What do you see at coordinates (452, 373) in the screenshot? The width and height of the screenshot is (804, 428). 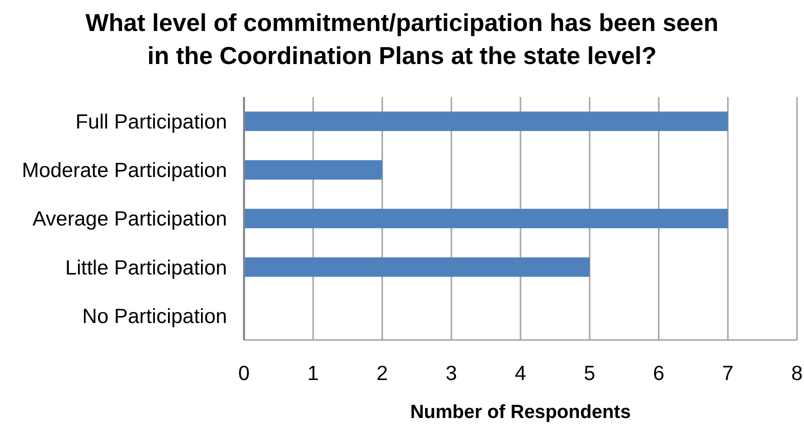 I see `x-tick-label: 3` at bounding box center [452, 373].